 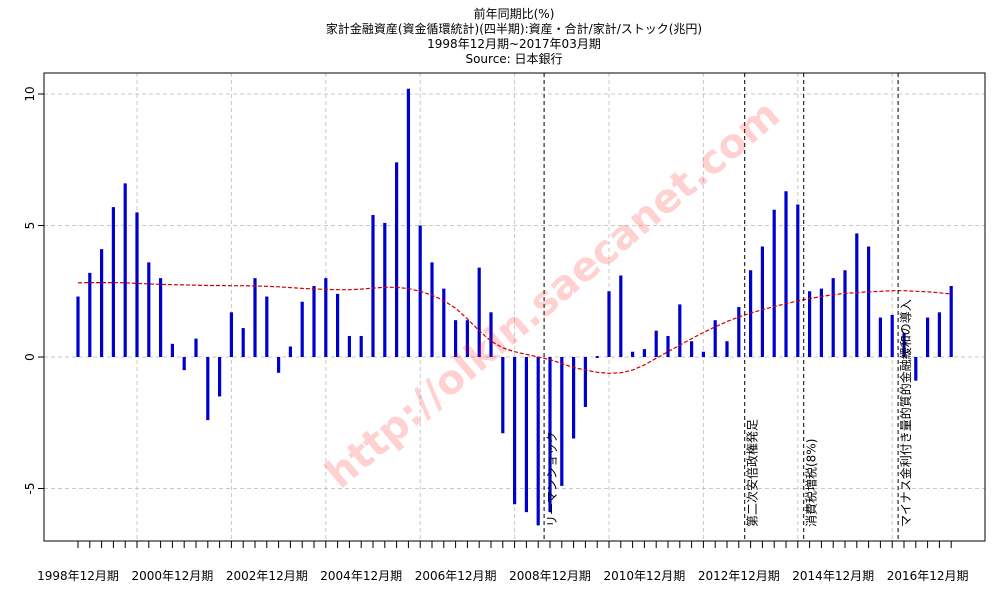 What do you see at coordinates (514, 13) in the screenshot?
I see `title-line-1: 前年同期比(%)` at bounding box center [514, 13].